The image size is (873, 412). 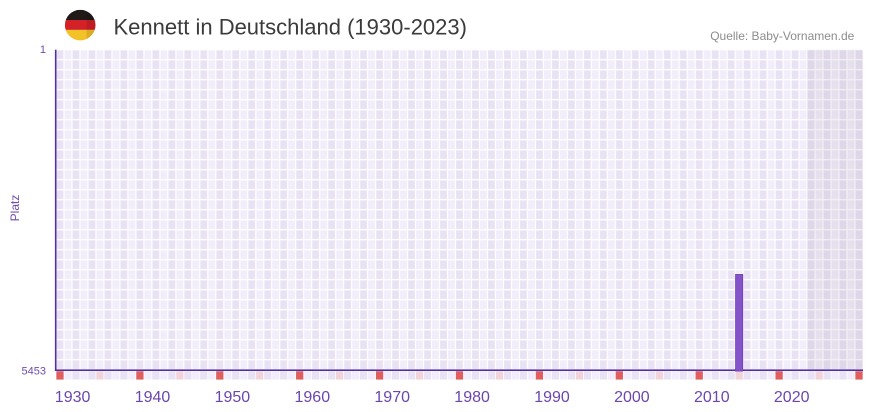 What do you see at coordinates (782, 36) in the screenshot?
I see `svg-text: Quelle: Baby-Vornamen.de` at bounding box center [782, 36].